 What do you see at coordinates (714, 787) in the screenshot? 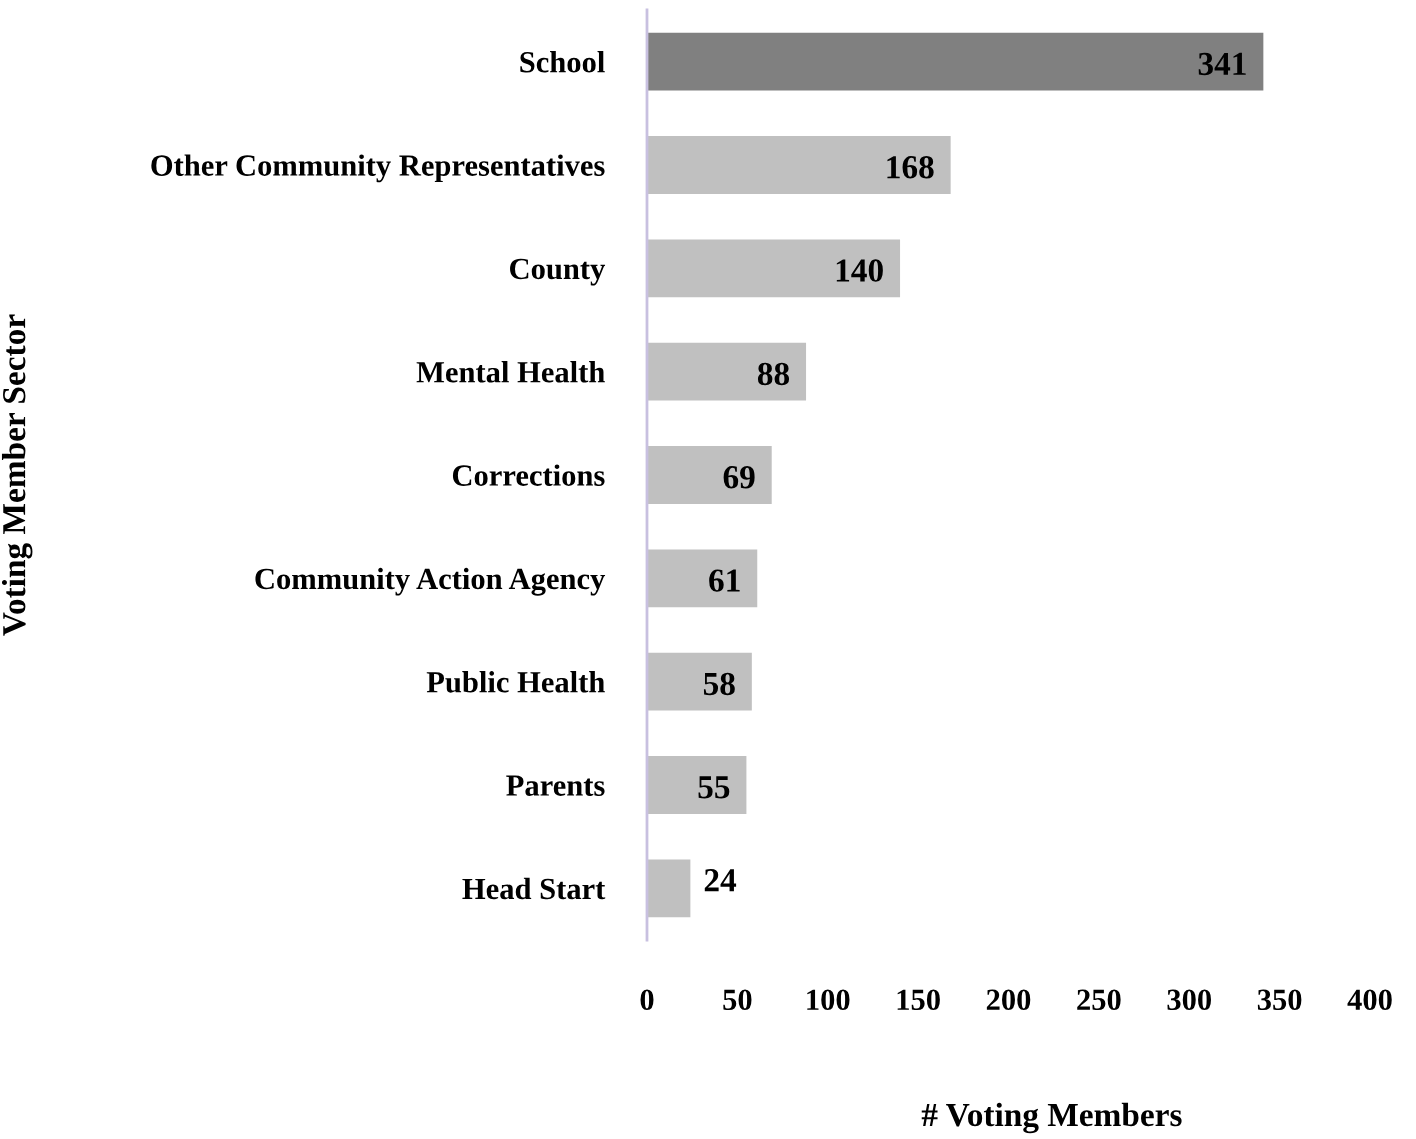
I see `data-label: 55` at bounding box center [714, 787].